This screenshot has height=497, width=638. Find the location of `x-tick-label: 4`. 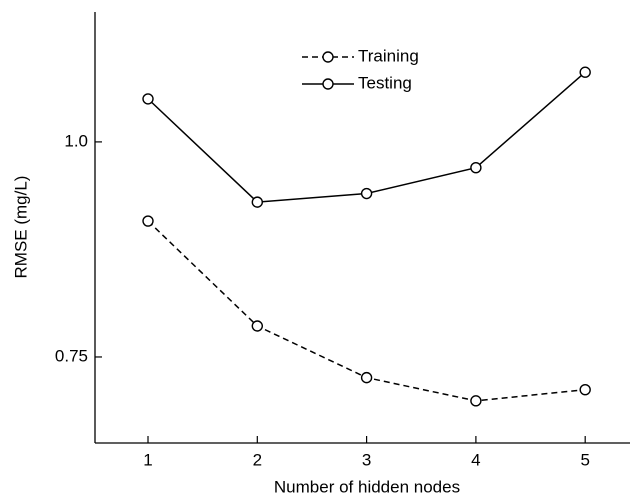

x-tick-label: 4 is located at coordinates (475, 459).